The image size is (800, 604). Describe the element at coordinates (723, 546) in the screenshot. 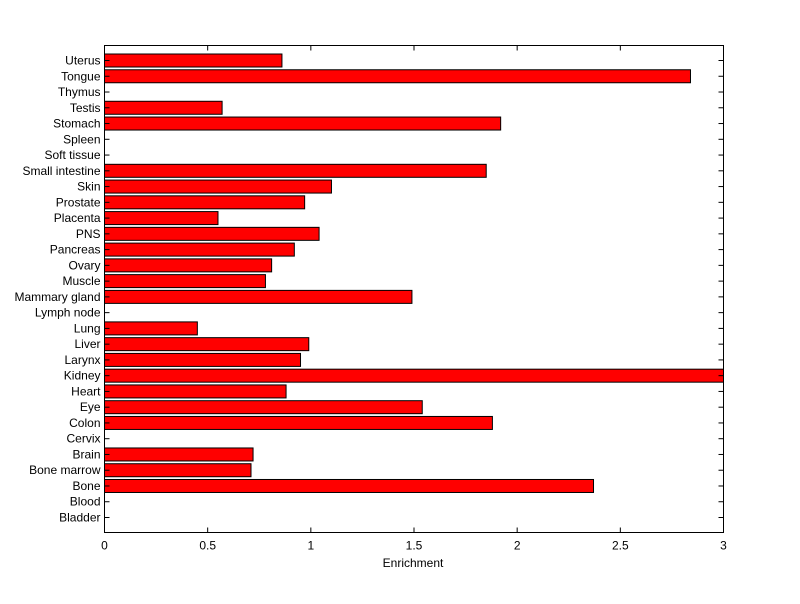

I see `x-tick-label: 3` at that location.